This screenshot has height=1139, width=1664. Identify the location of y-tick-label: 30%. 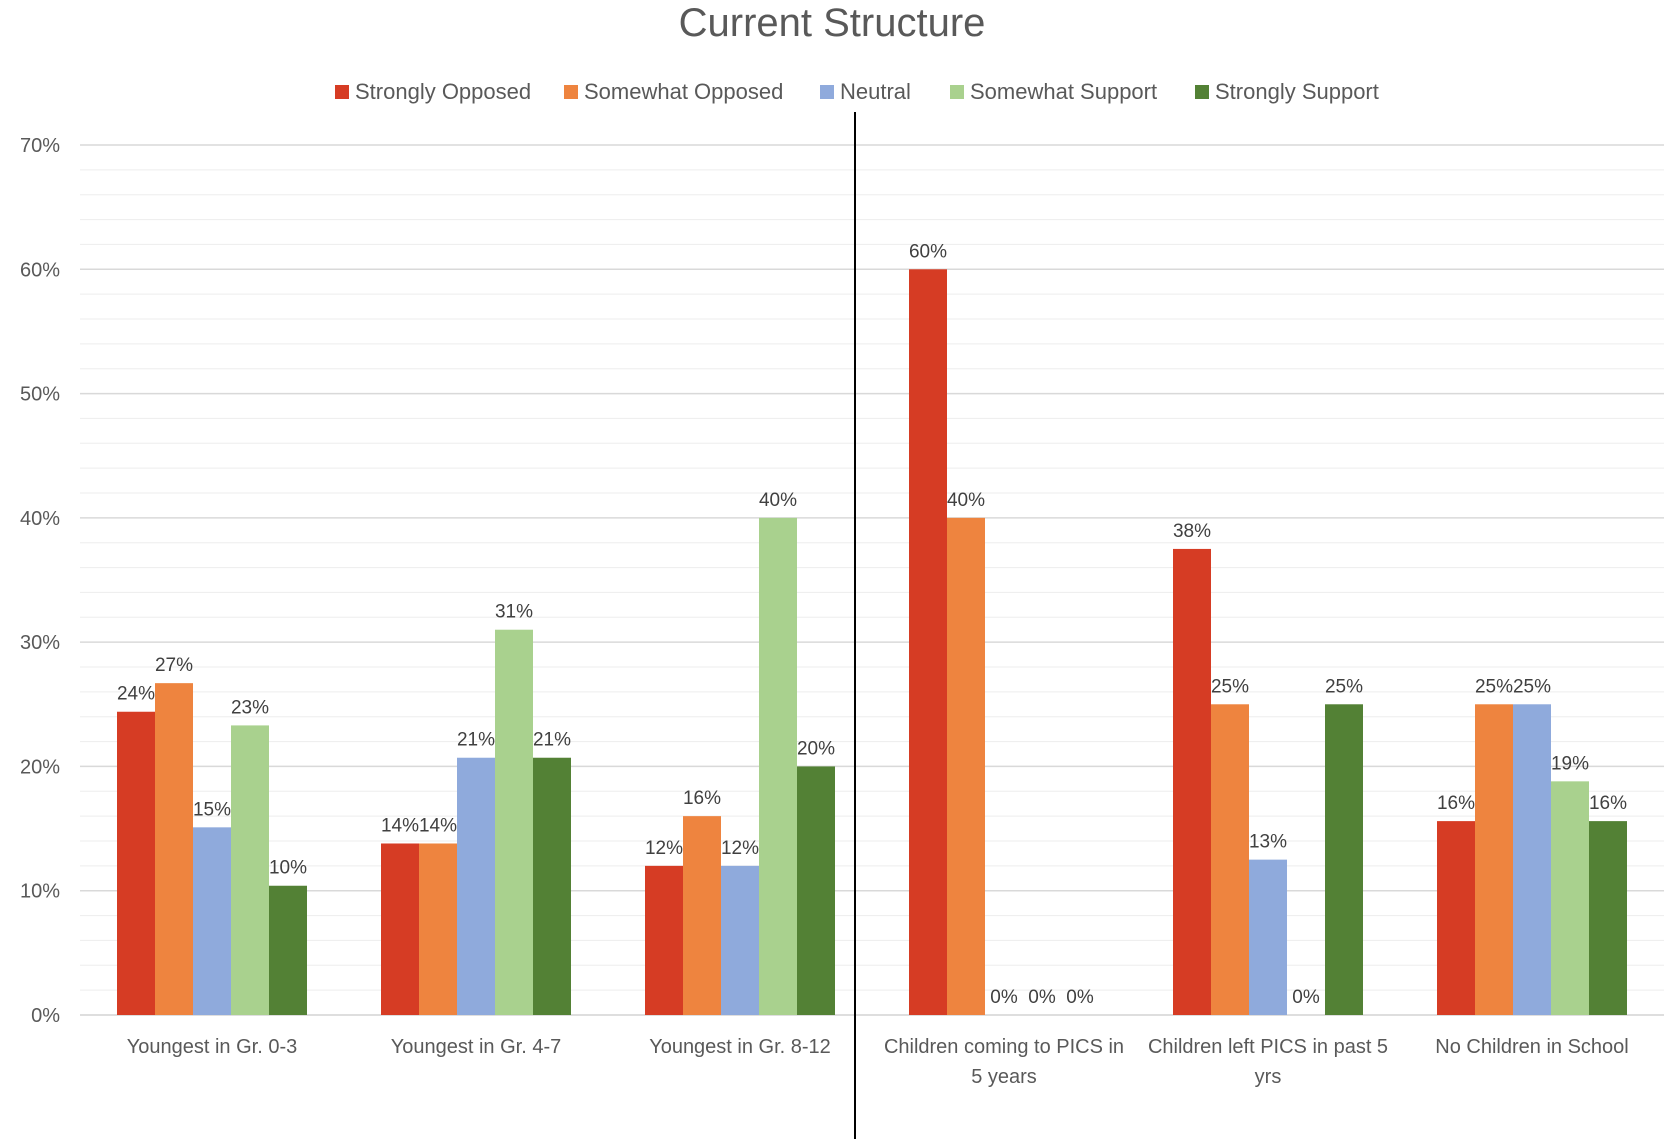
(40, 643).